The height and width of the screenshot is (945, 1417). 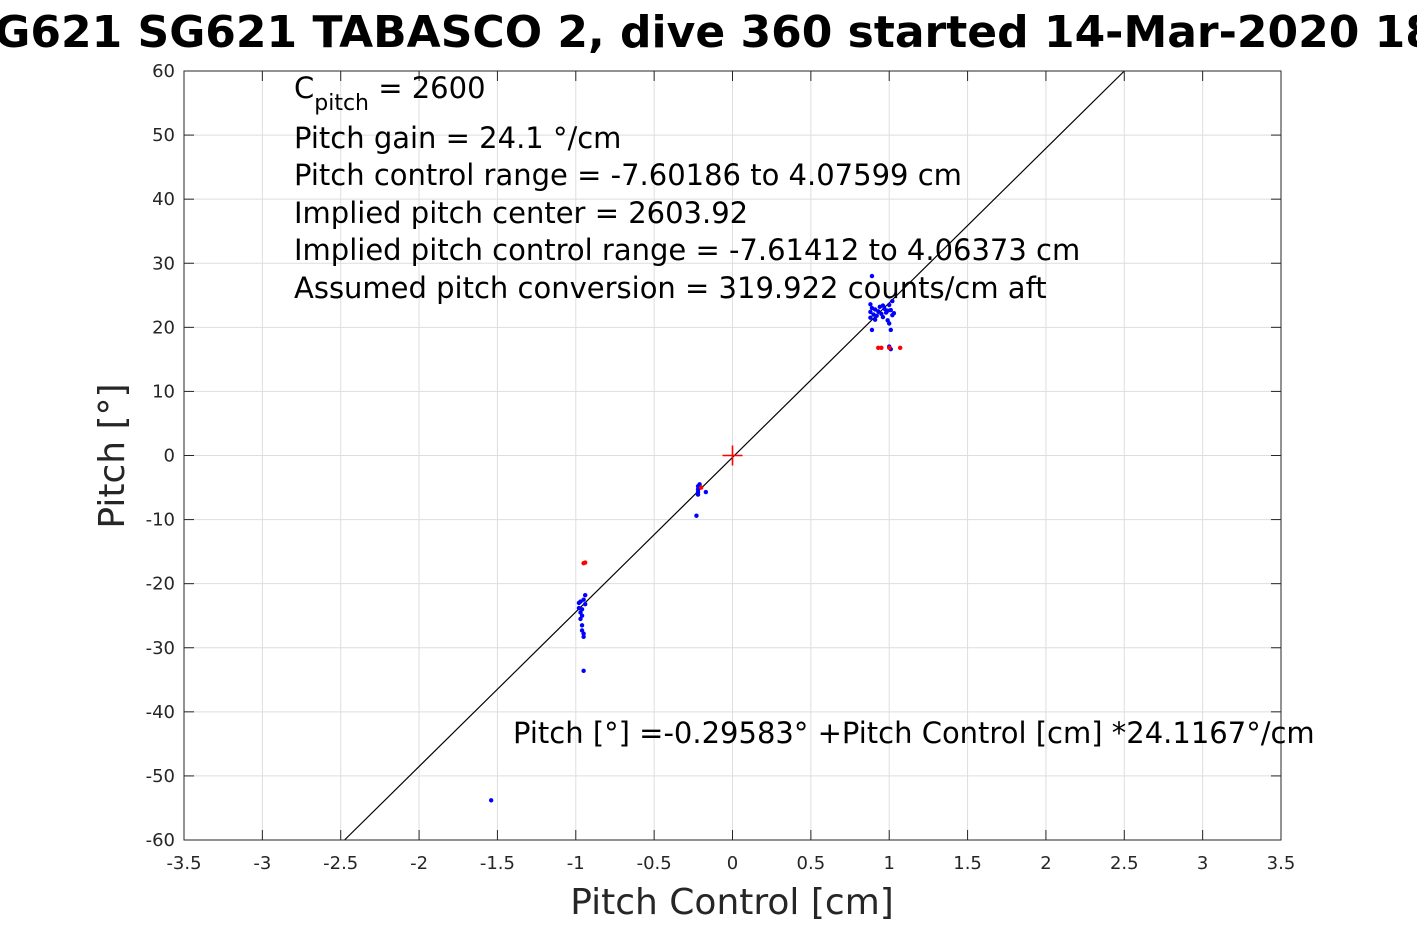 I want to click on x-tick-label: -1, so click(x=576, y=863).